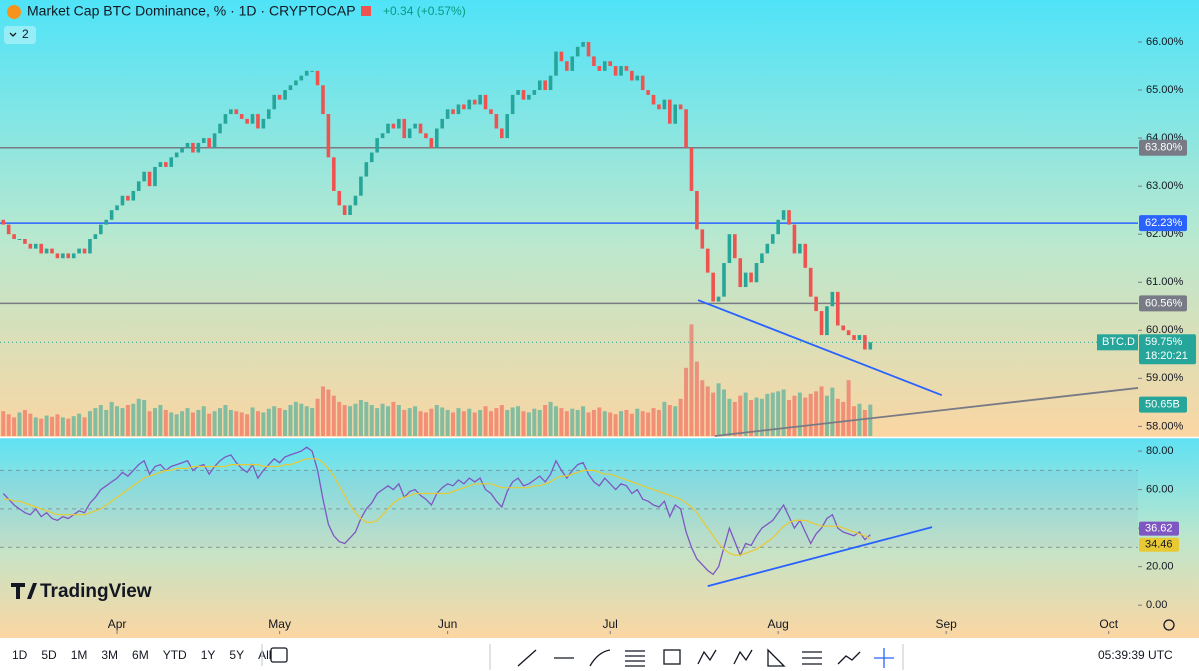 This screenshot has width=1199, height=671. Describe the element at coordinates (20, 35) in the screenshot. I see `indicator-toggle` at that location.